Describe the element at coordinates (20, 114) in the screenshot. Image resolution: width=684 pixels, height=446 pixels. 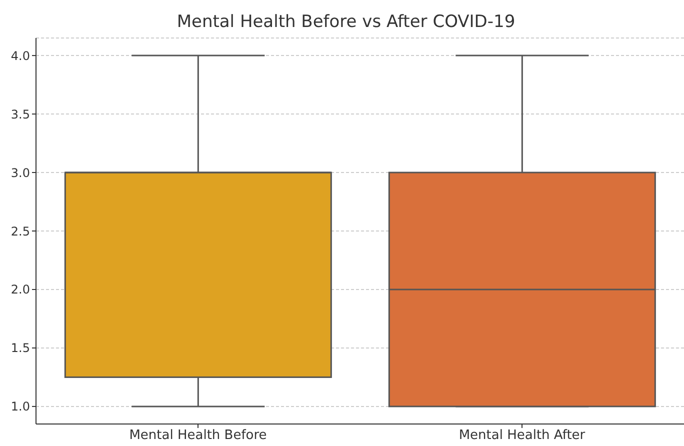
I see `y-tick-label: 3.5` at that location.